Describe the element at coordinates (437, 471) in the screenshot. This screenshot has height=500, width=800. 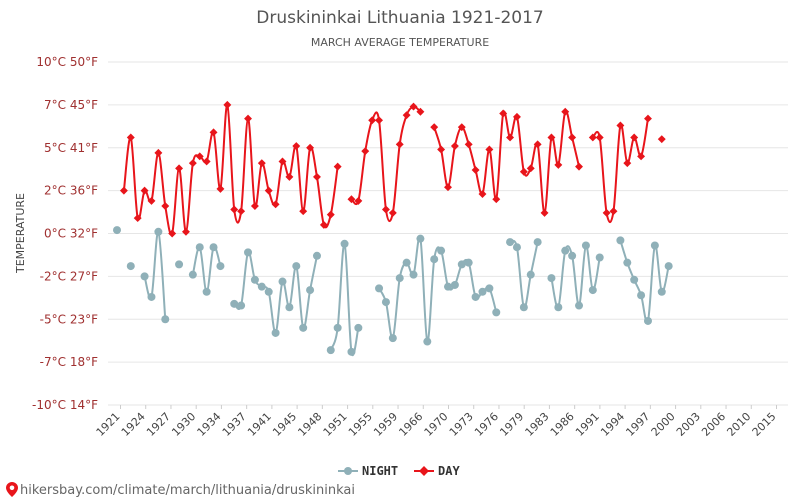
I see `legend-item-day: DAY` at that location.